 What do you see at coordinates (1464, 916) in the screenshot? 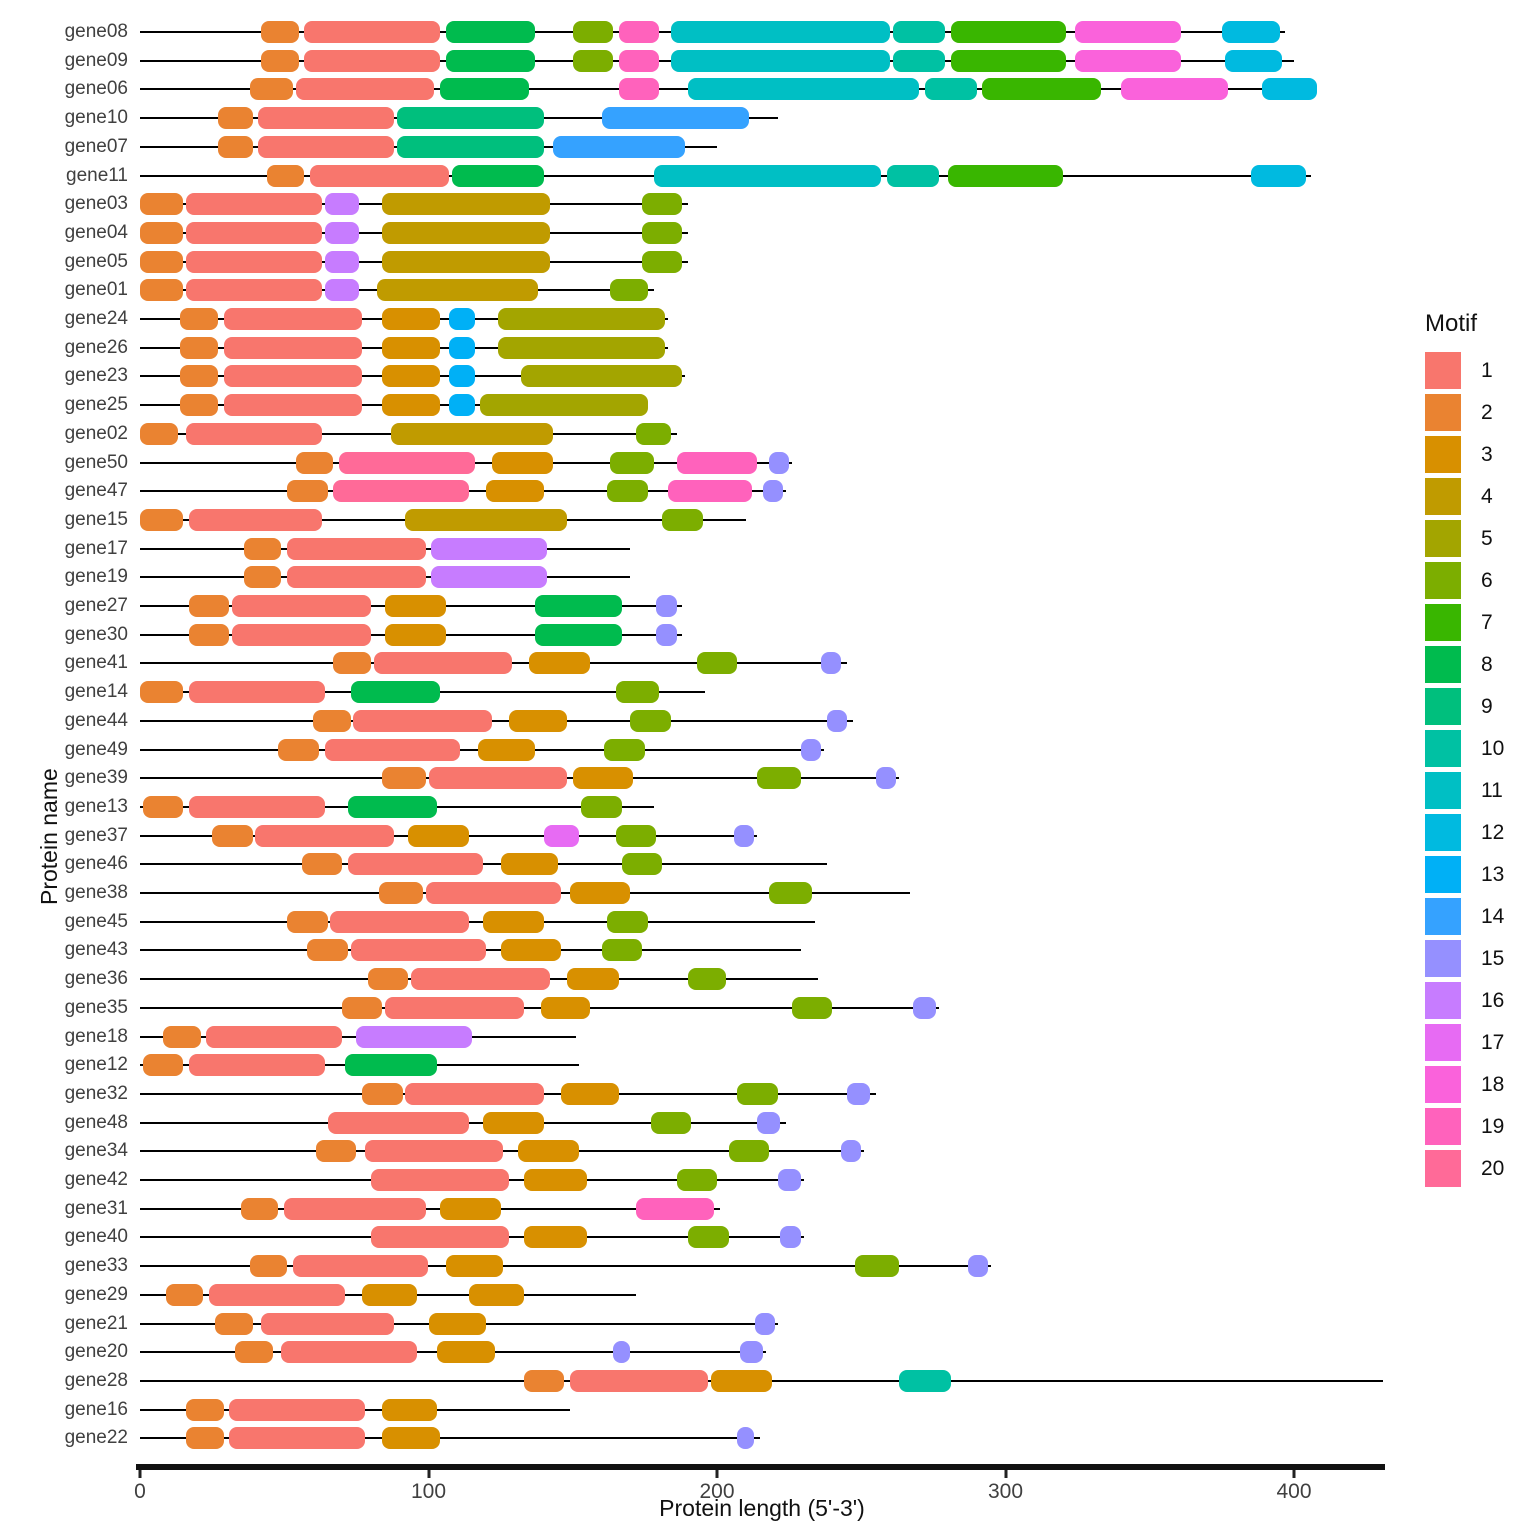
I see `legend-item-motif-14: 14` at bounding box center [1464, 916].